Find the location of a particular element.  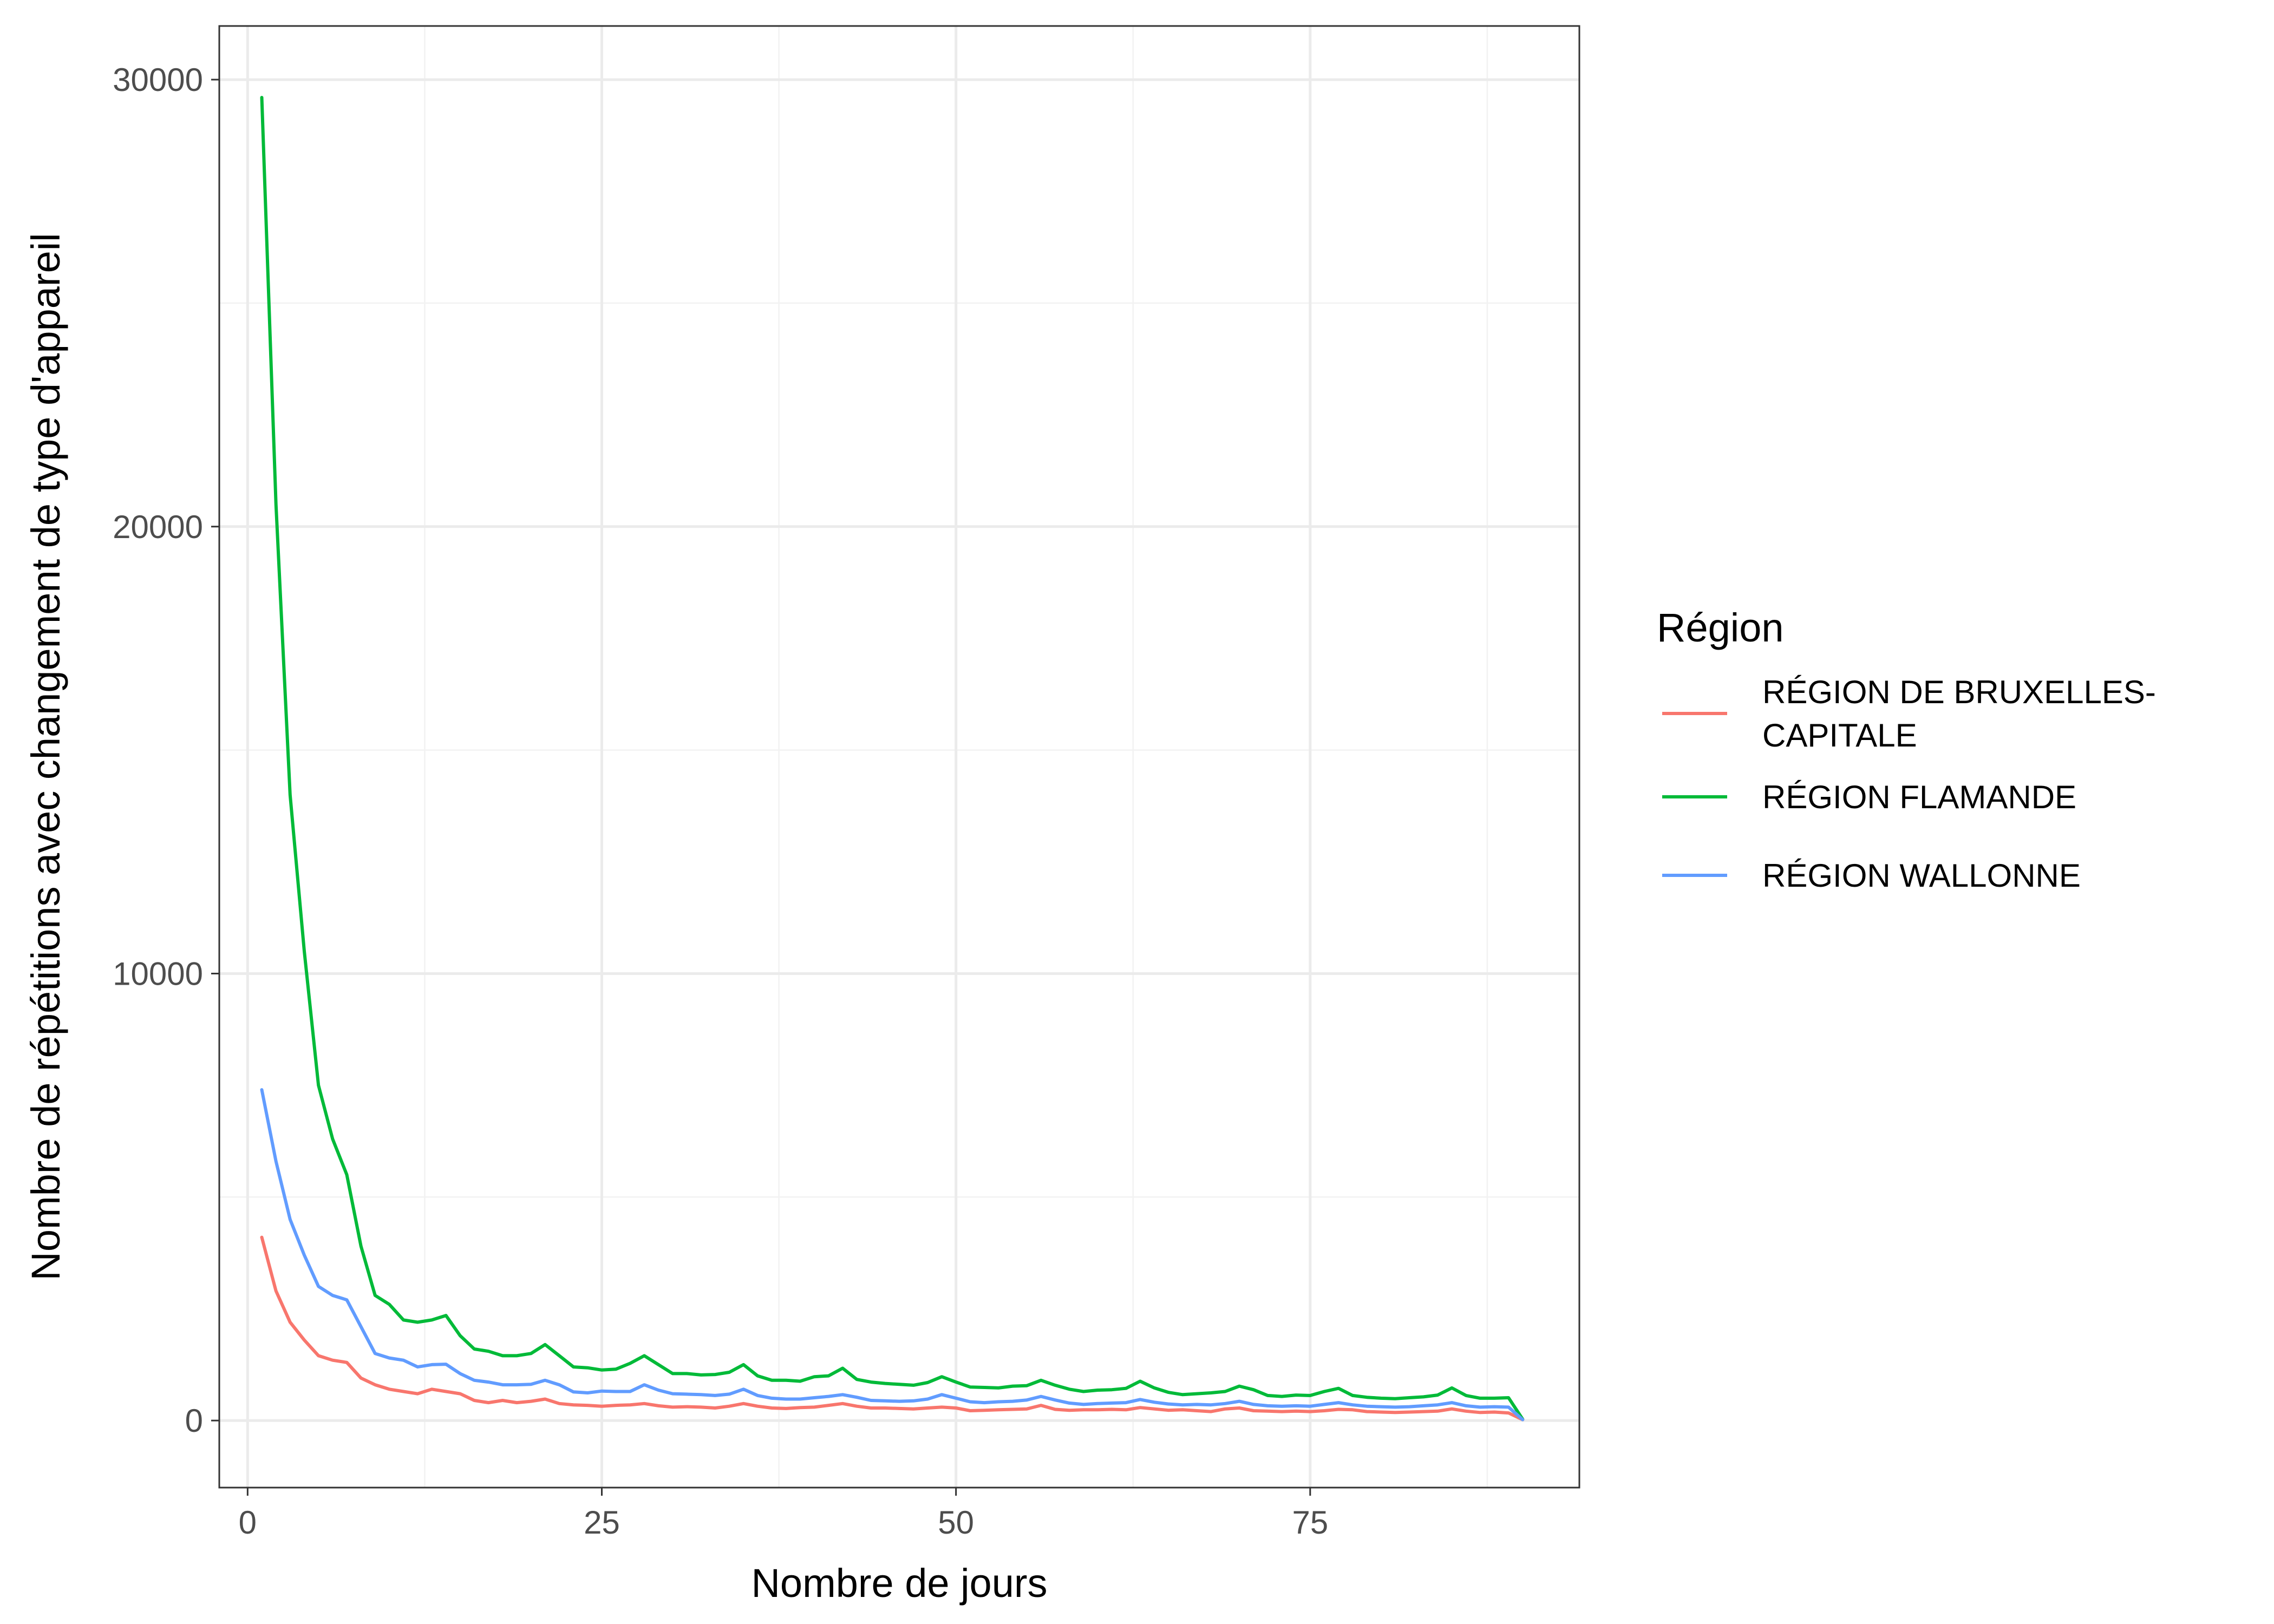

y-tick-label: 10000 is located at coordinates (158, 973).